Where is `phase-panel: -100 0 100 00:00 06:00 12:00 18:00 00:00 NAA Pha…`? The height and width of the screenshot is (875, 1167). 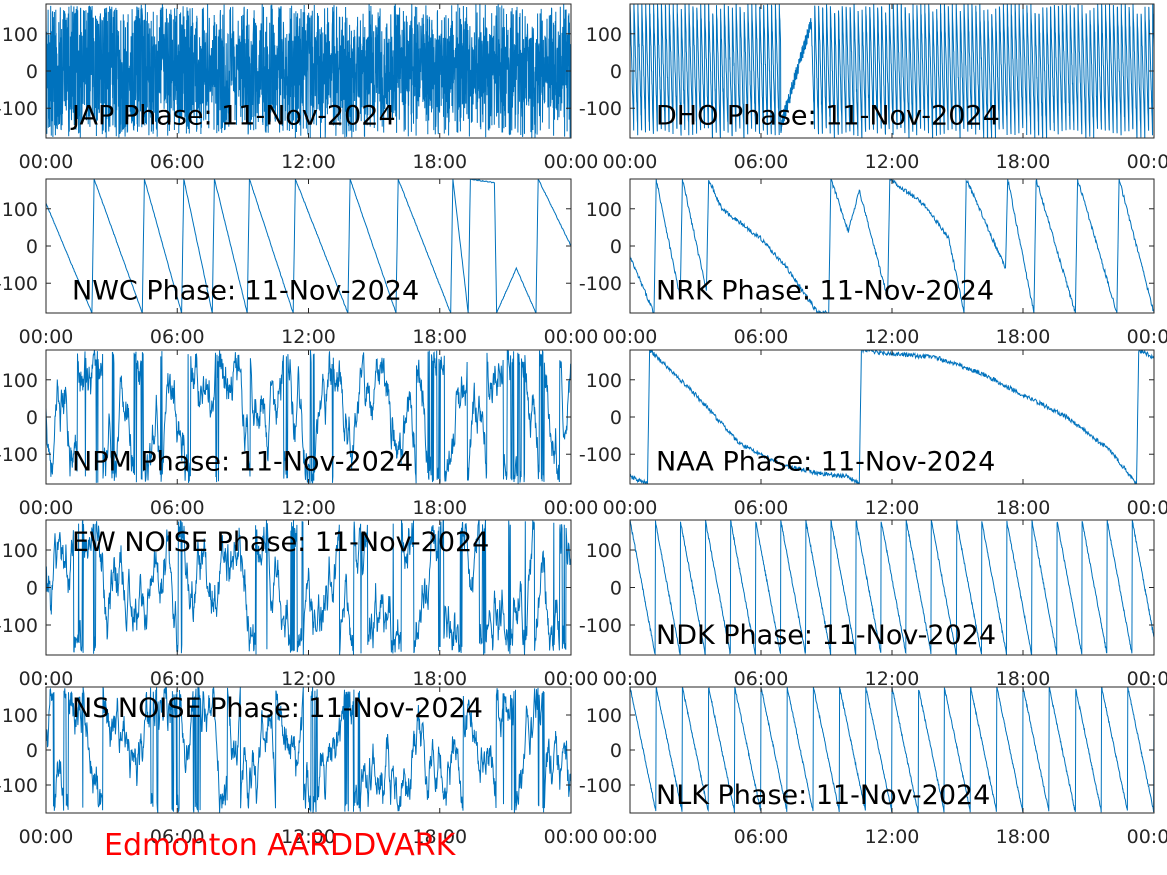 phase-panel: -100 0 100 00:00 06:00 12:00 18:00 00:00 NAA Pha… is located at coordinates (873, 434).